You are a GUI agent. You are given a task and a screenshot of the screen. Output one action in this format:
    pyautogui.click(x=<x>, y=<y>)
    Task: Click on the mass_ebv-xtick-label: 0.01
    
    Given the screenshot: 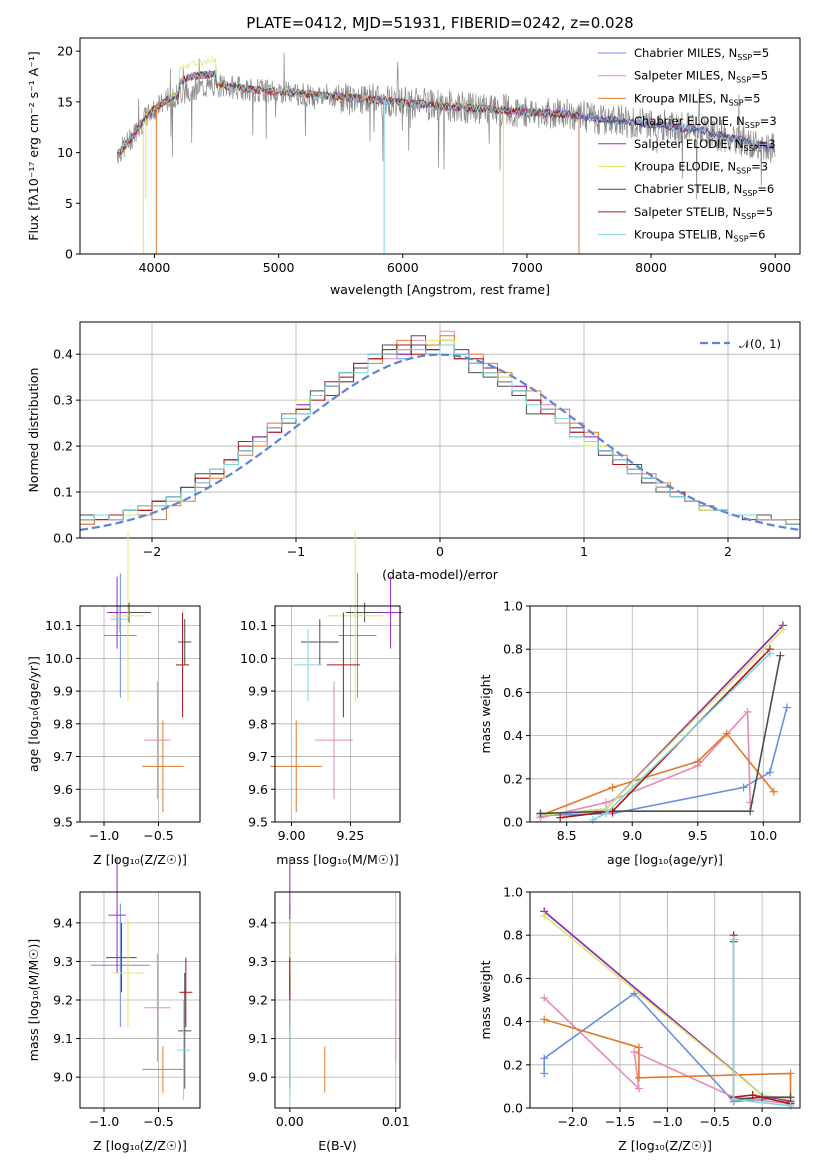 What is the action you would take?
    pyautogui.click(x=396, y=1121)
    